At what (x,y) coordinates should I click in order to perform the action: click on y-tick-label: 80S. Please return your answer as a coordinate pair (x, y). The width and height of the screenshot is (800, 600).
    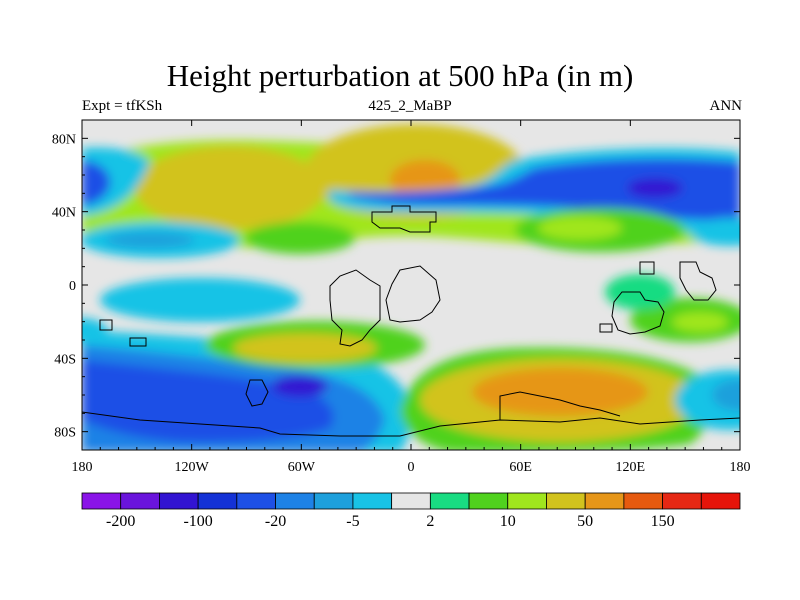
    Looking at the image, I should click on (65, 433).